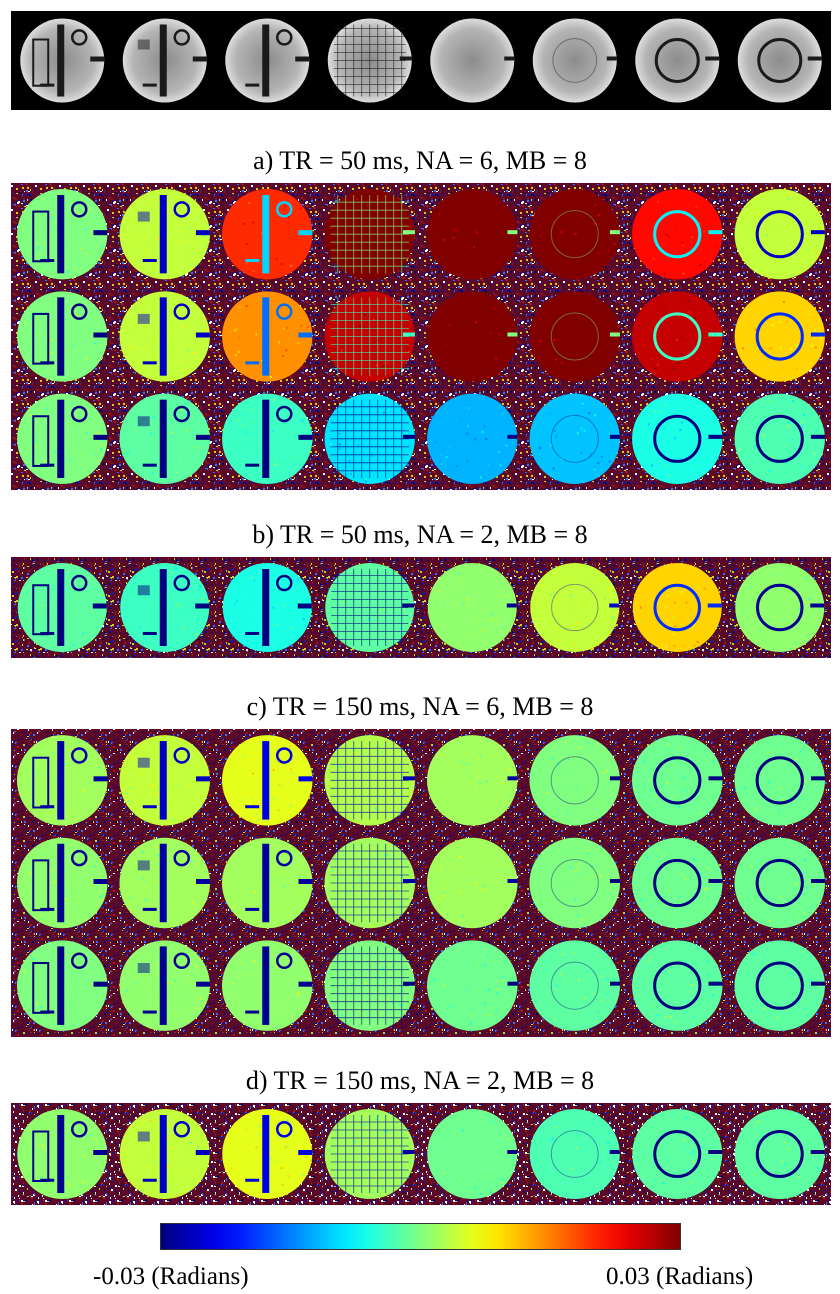 This screenshot has height=1294, width=840. I want to click on panel-b-phase-maps, so click(421, 607).